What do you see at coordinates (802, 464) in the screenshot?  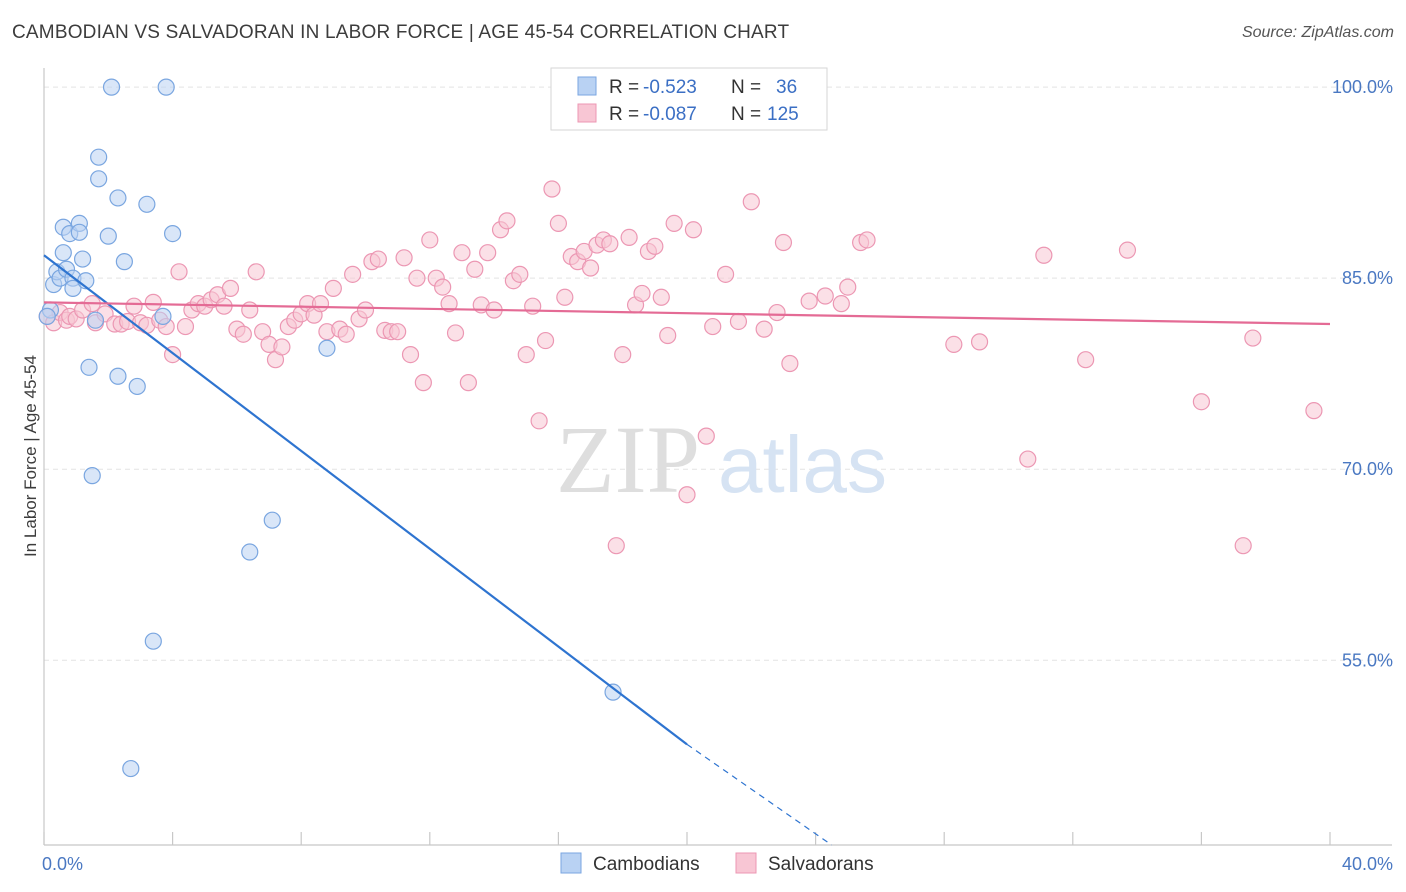 I see `watermark-atlas: atlas` at bounding box center [802, 464].